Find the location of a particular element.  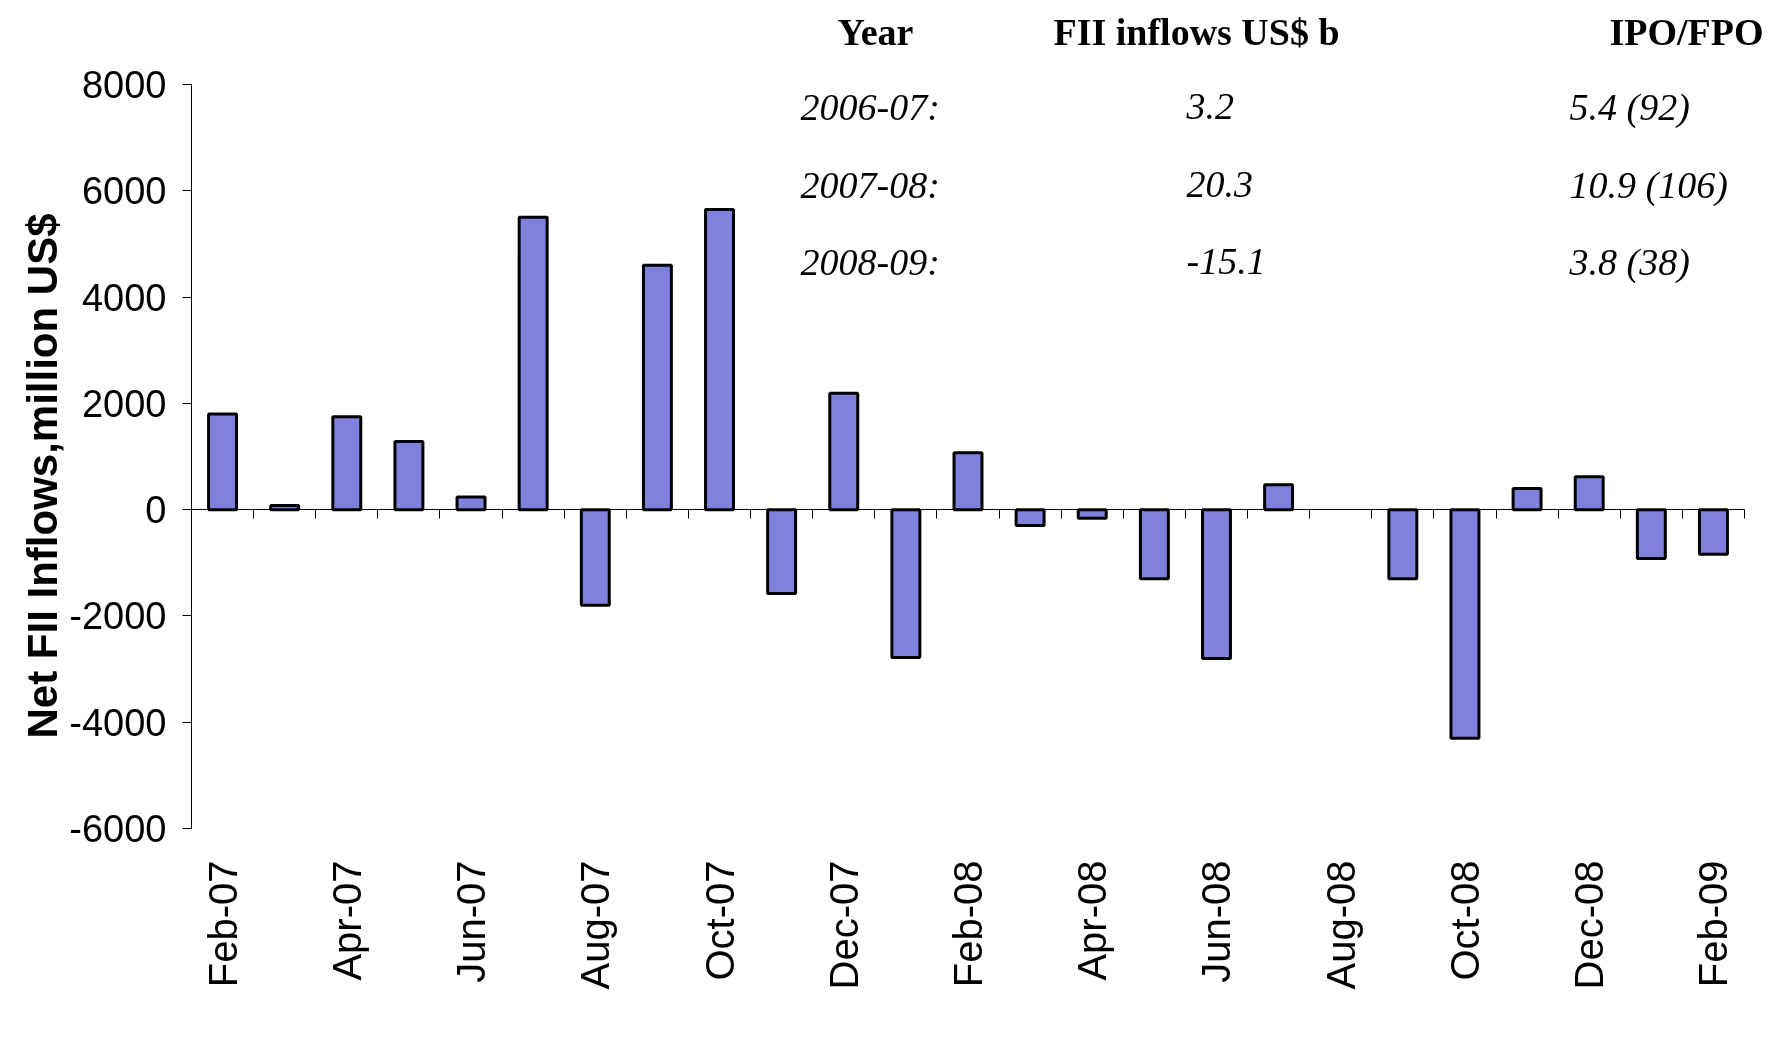

x-tick-label: Apr-08 is located at coordinates (1092, 920).